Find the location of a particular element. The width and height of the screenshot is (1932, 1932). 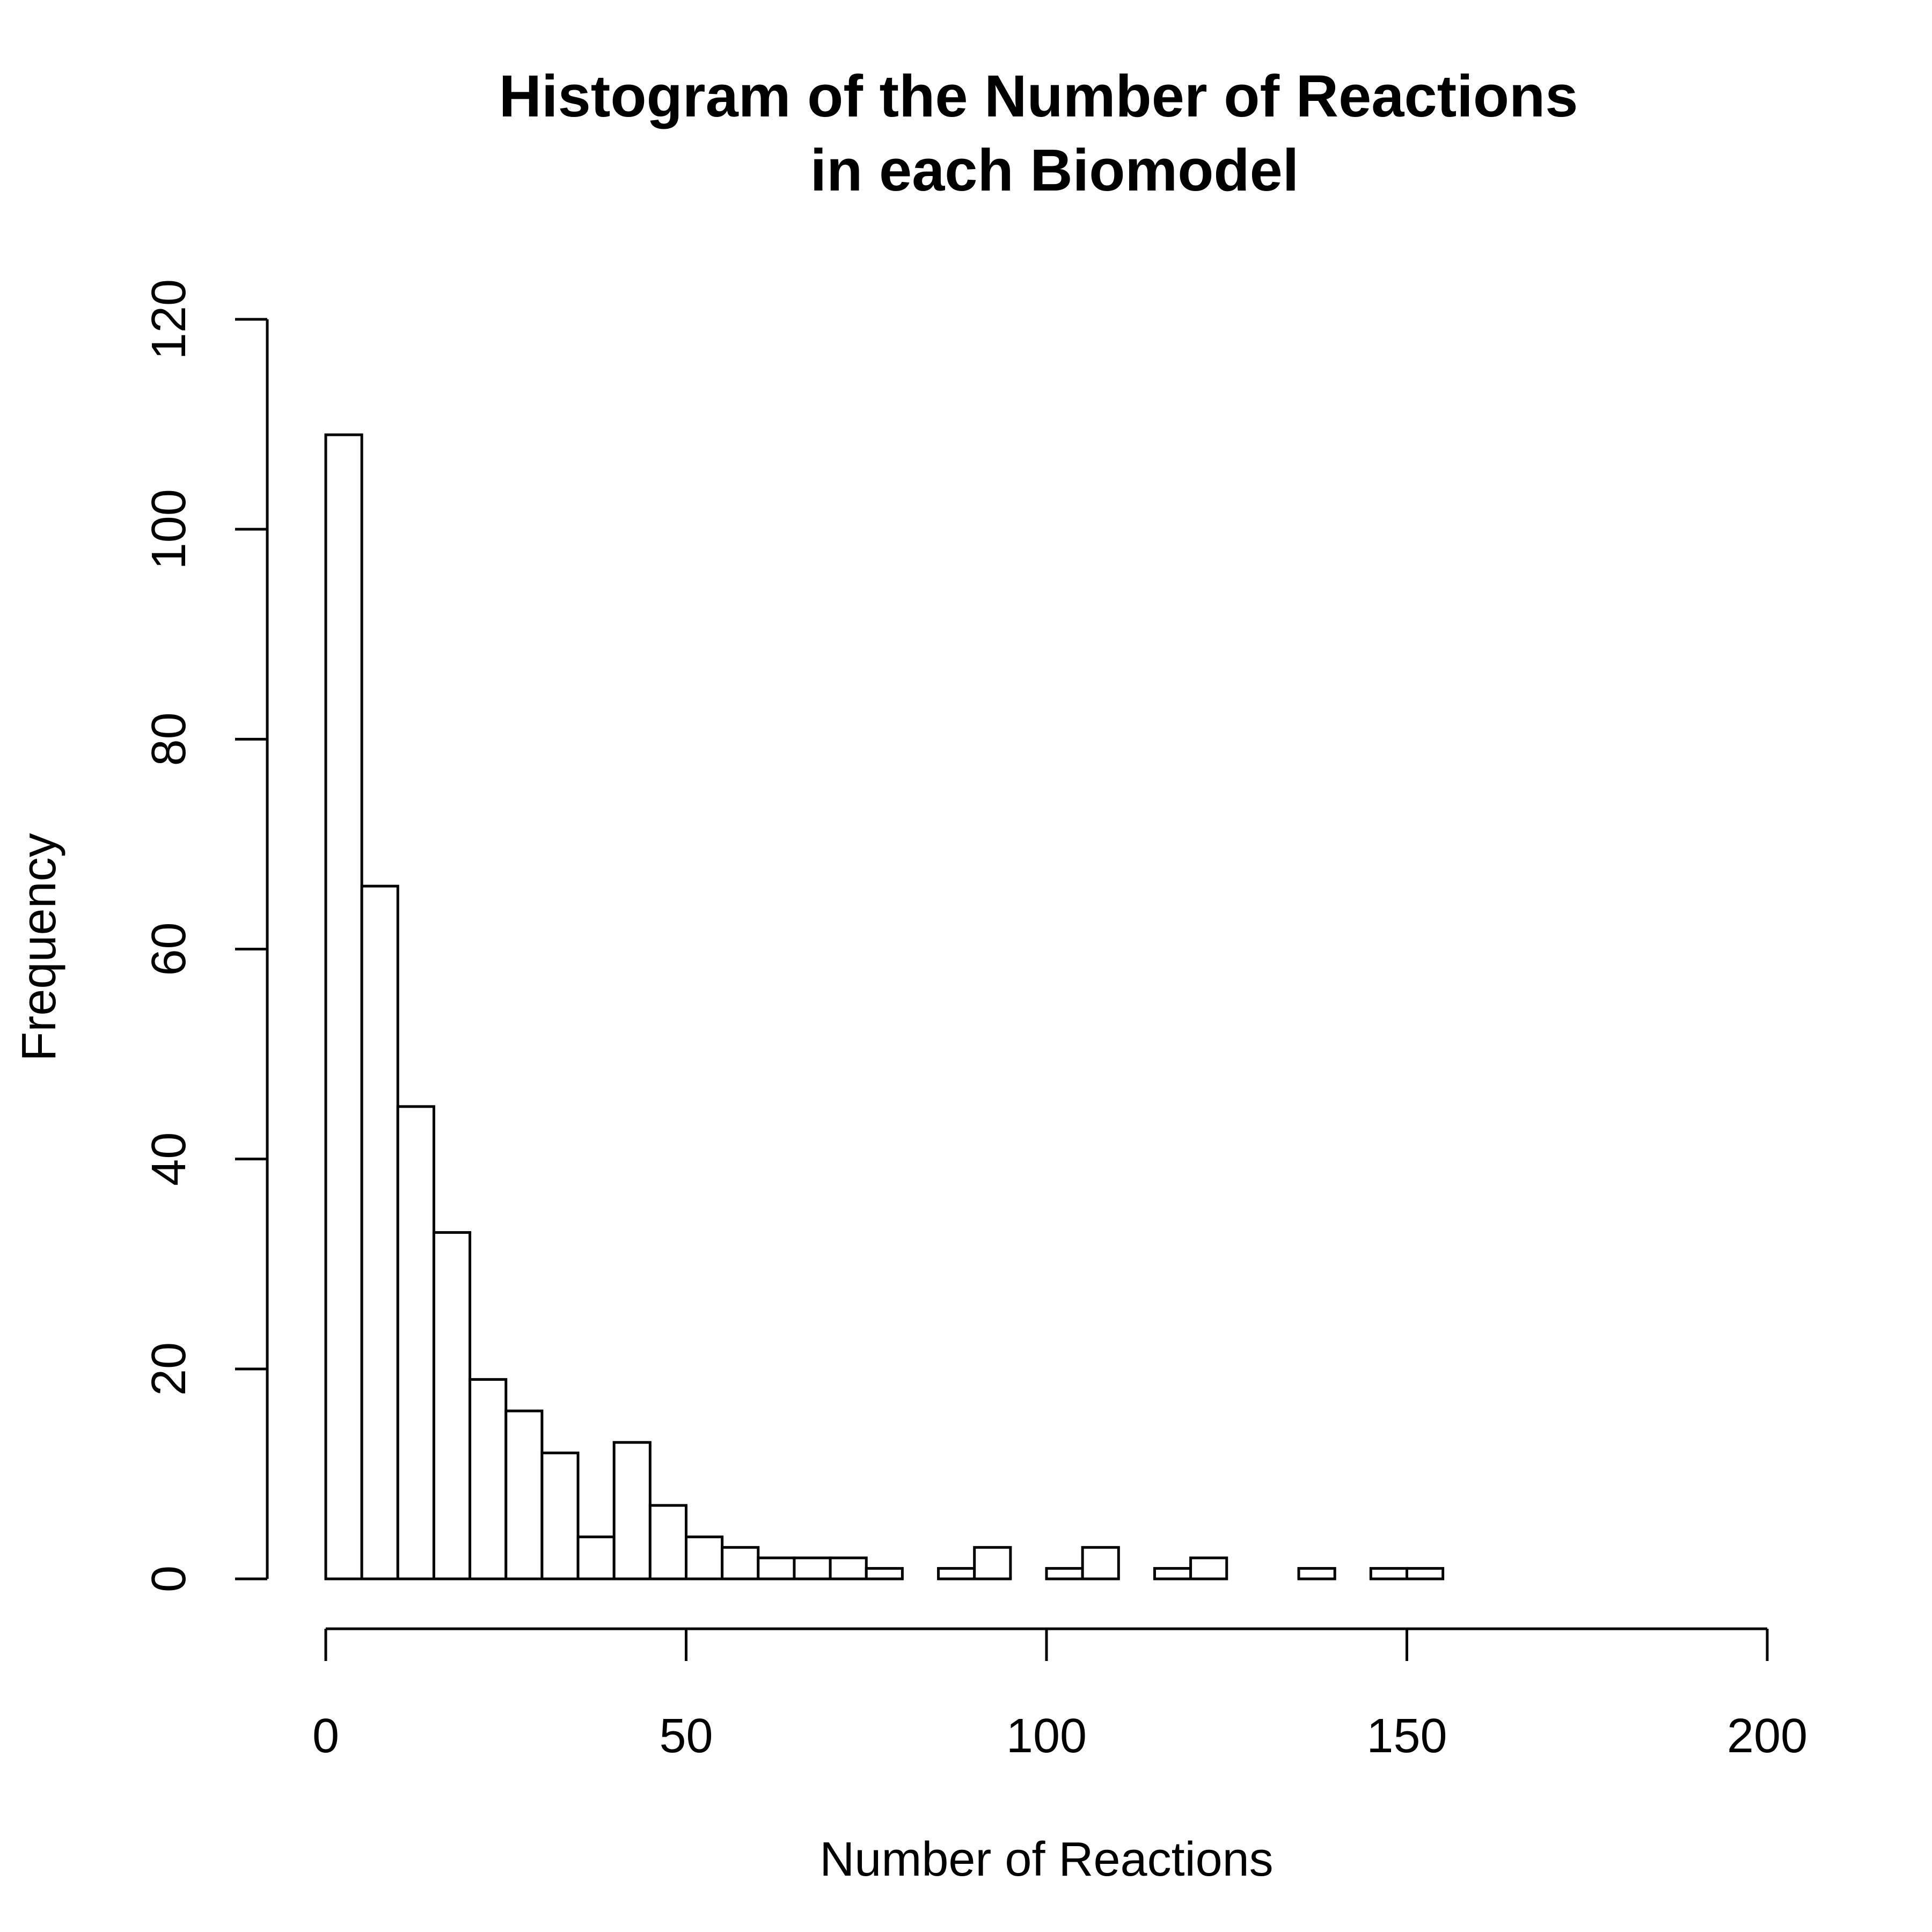

x-axis: 0 50 100 150 200 is located at coordinates (1059, 1695).